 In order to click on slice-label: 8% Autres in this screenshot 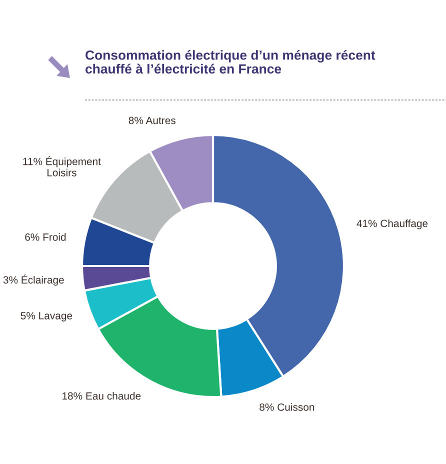, I will do `click(152, 120)`.